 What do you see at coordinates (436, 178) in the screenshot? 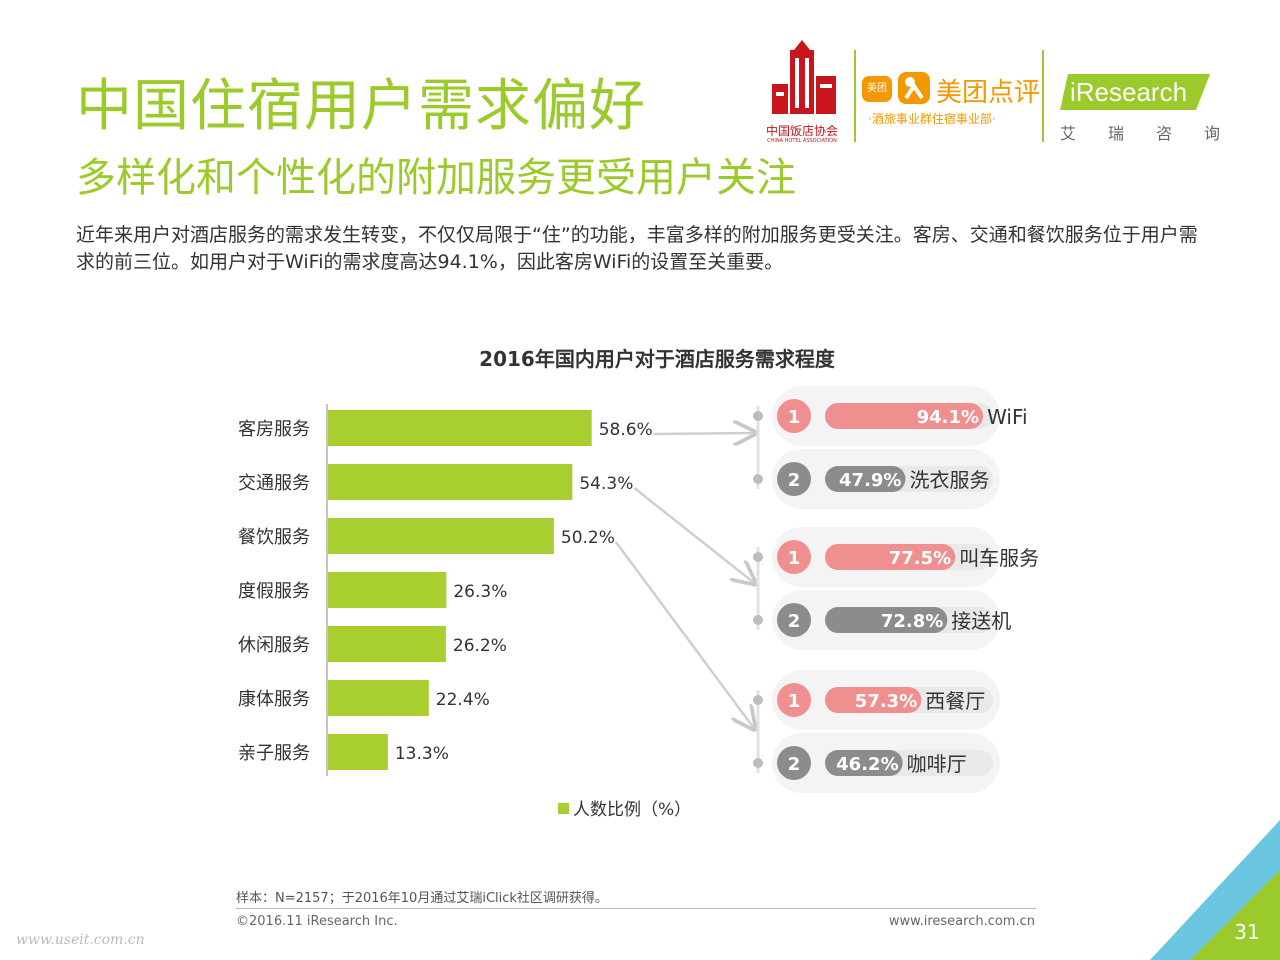
I see `page-subtitle: 多样化和个性化的附加服务更受用户关注` at bounding box center [436, 178].